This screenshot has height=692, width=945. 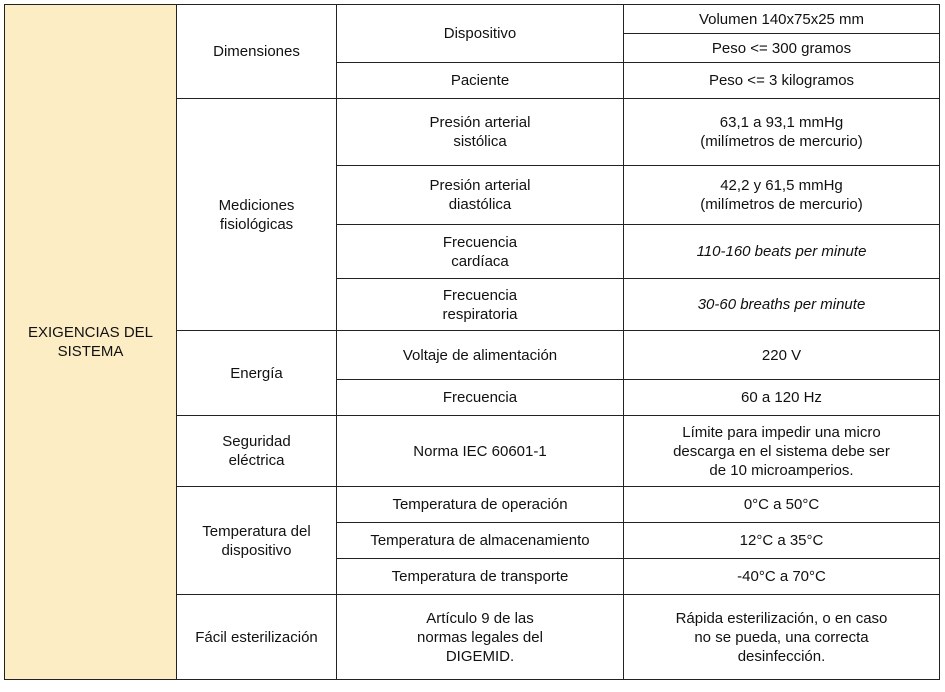 I want to click on param-frecuencia-cardiaca: Frecuencia cardíaca, so click(x=480, y=251).